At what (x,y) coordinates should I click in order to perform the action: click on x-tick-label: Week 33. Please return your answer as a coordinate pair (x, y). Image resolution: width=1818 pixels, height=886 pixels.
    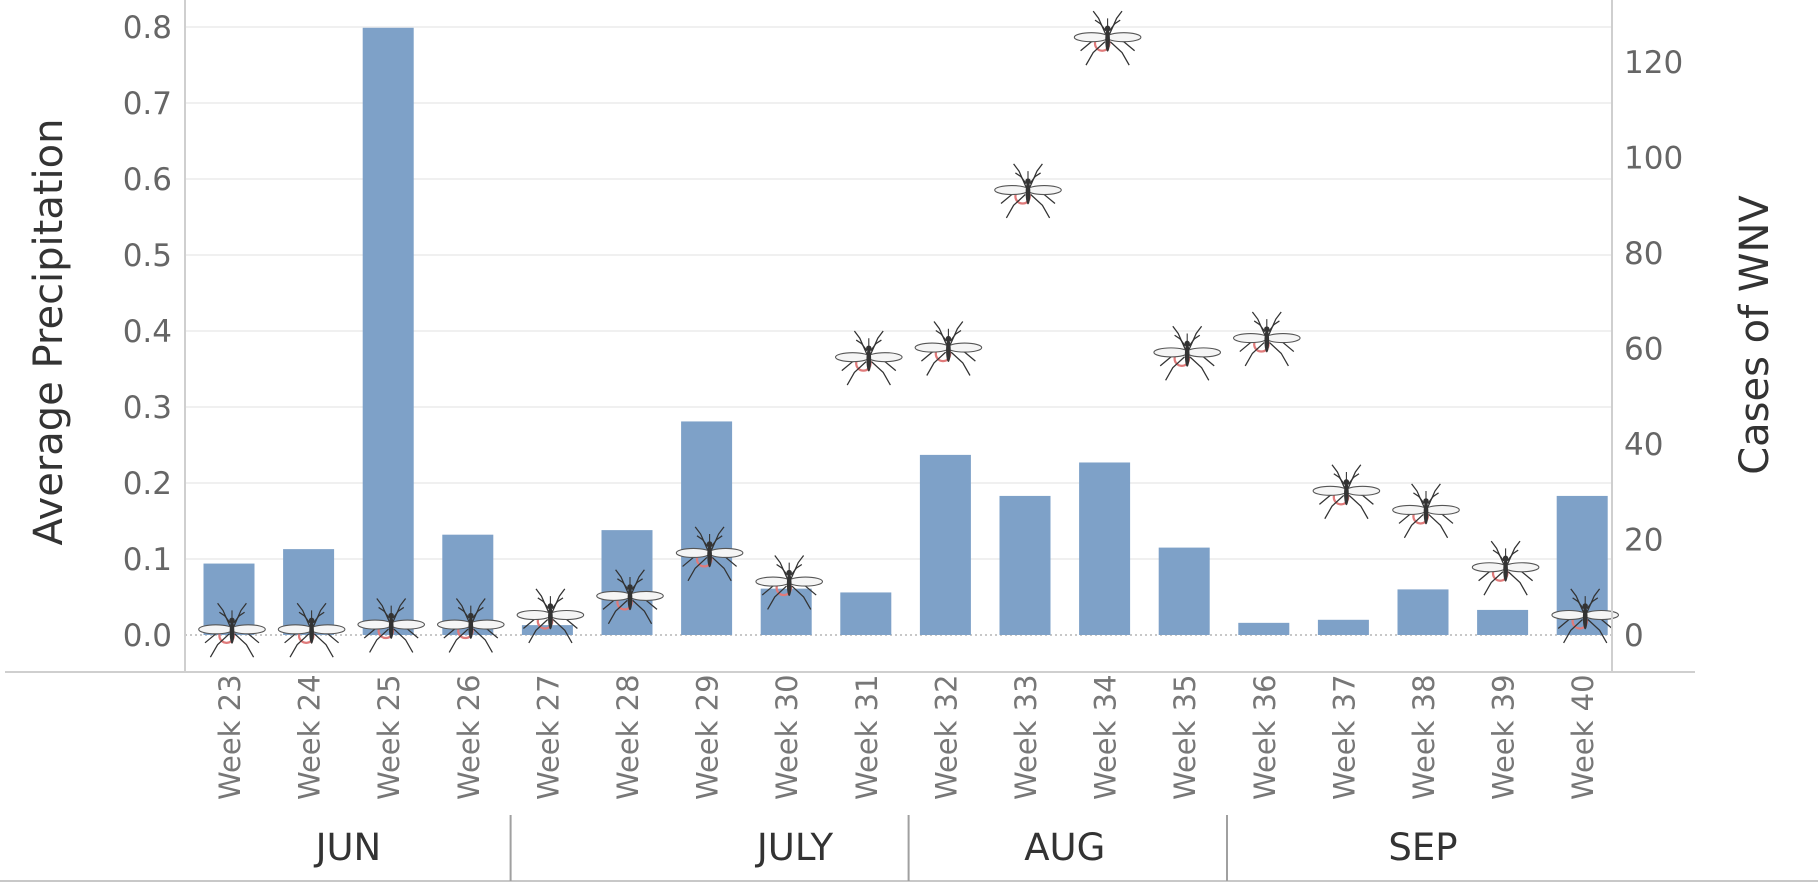
    Looking at the image, I should click on (1026, 737).